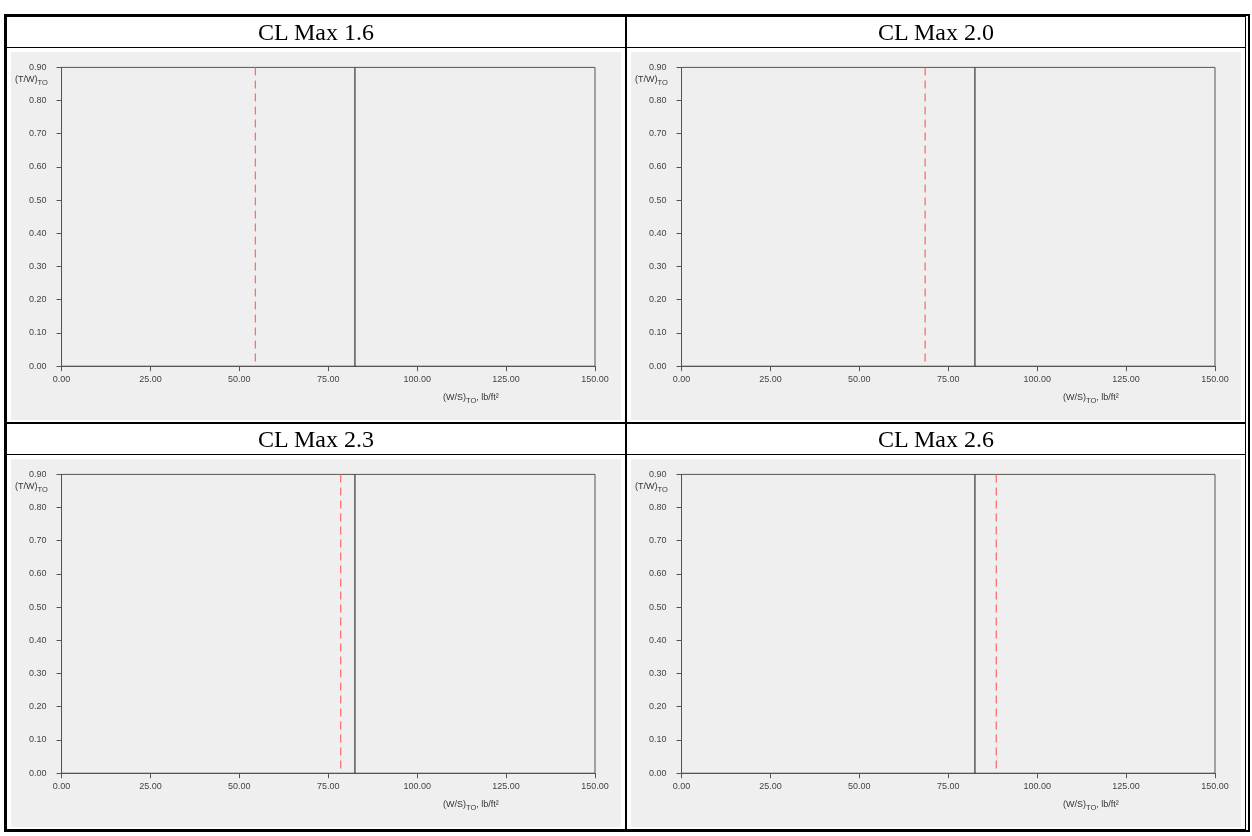 Image resolution: width=1252 pixels, height=836 pixels. Describe the element at coordinates (936, 439) in the screenshot. I see `chart-title: CL Max 2.6` at that location.